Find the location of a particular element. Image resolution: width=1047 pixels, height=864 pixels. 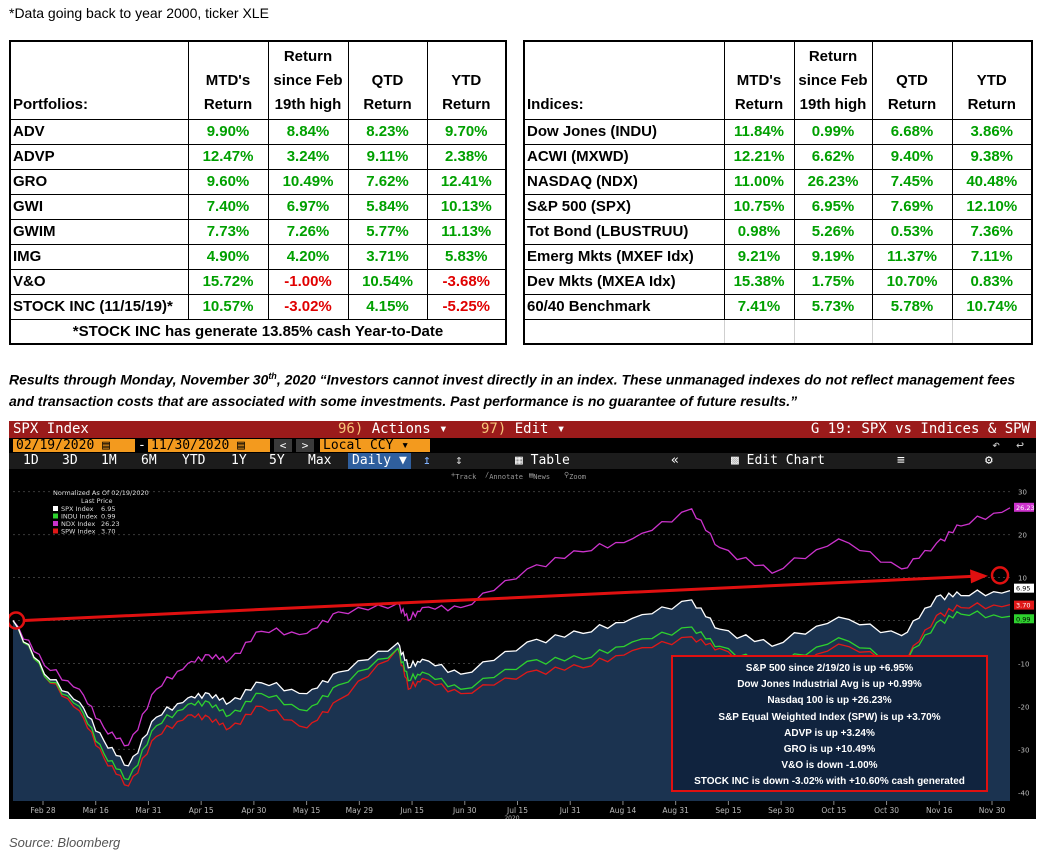

legend-title: Normalized As Of 02/19/2020 is located at coordinates (101, 493).